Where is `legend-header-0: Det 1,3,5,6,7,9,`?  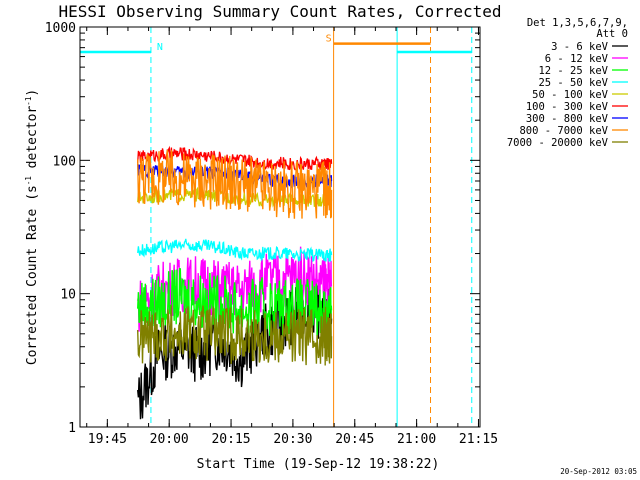 legend-header-0: Det 1,3,5,6,7,9, is located at coordinates (577, 23).